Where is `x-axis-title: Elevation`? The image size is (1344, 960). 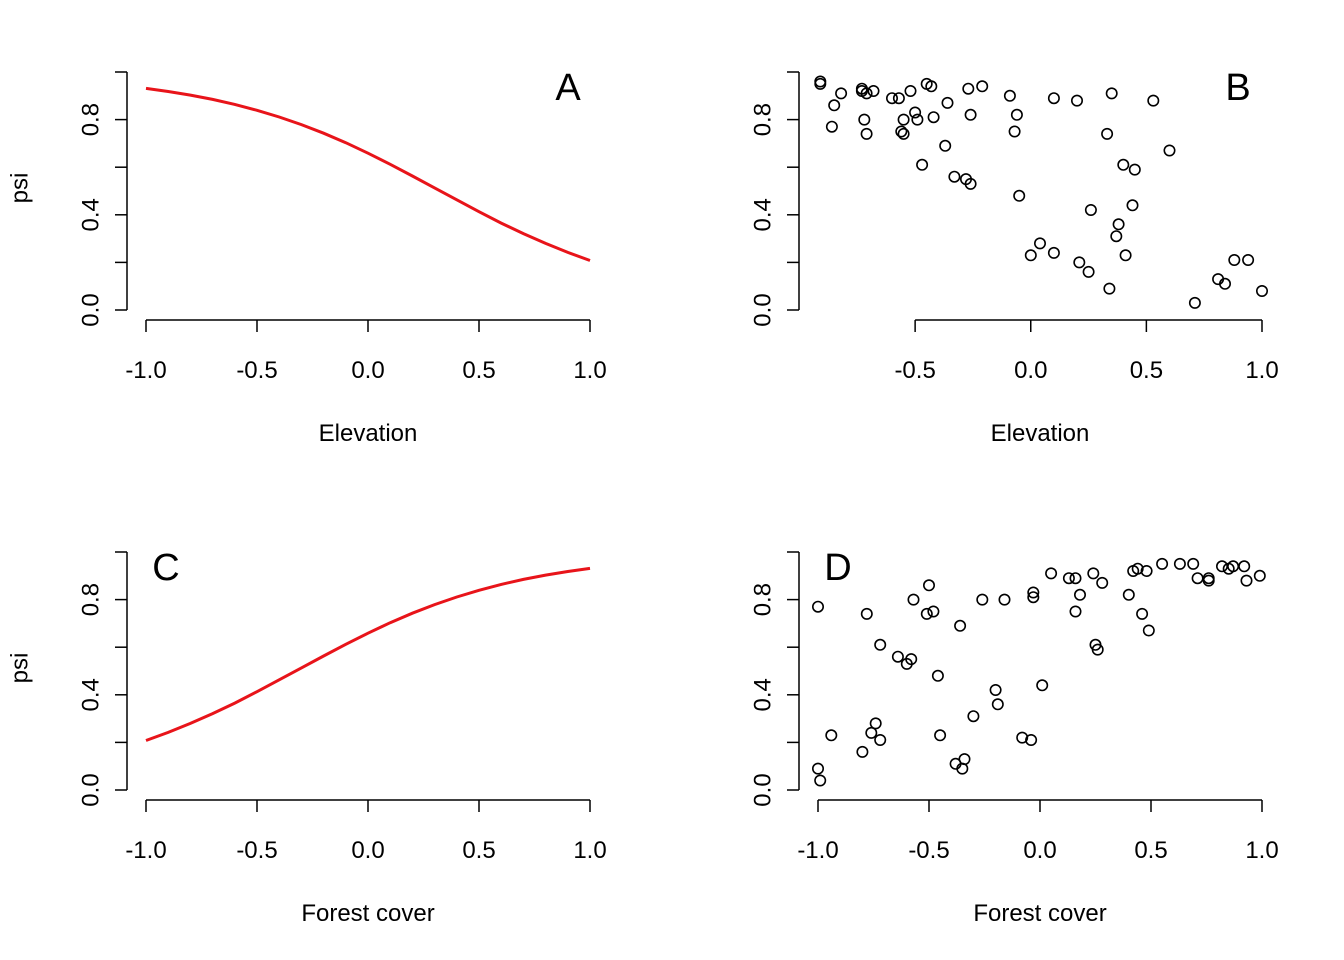
x-axis-title: Elevation is located at coordinates (1040, 433).